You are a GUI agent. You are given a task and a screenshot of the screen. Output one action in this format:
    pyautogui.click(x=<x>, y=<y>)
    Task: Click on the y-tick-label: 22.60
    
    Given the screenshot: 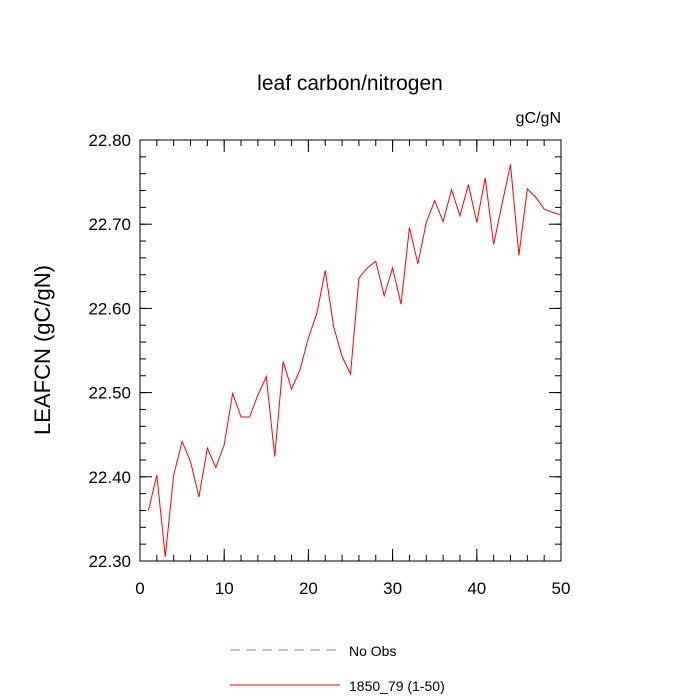 What is the action you would take?
    pyautogui.click(x=109, y=308)
    